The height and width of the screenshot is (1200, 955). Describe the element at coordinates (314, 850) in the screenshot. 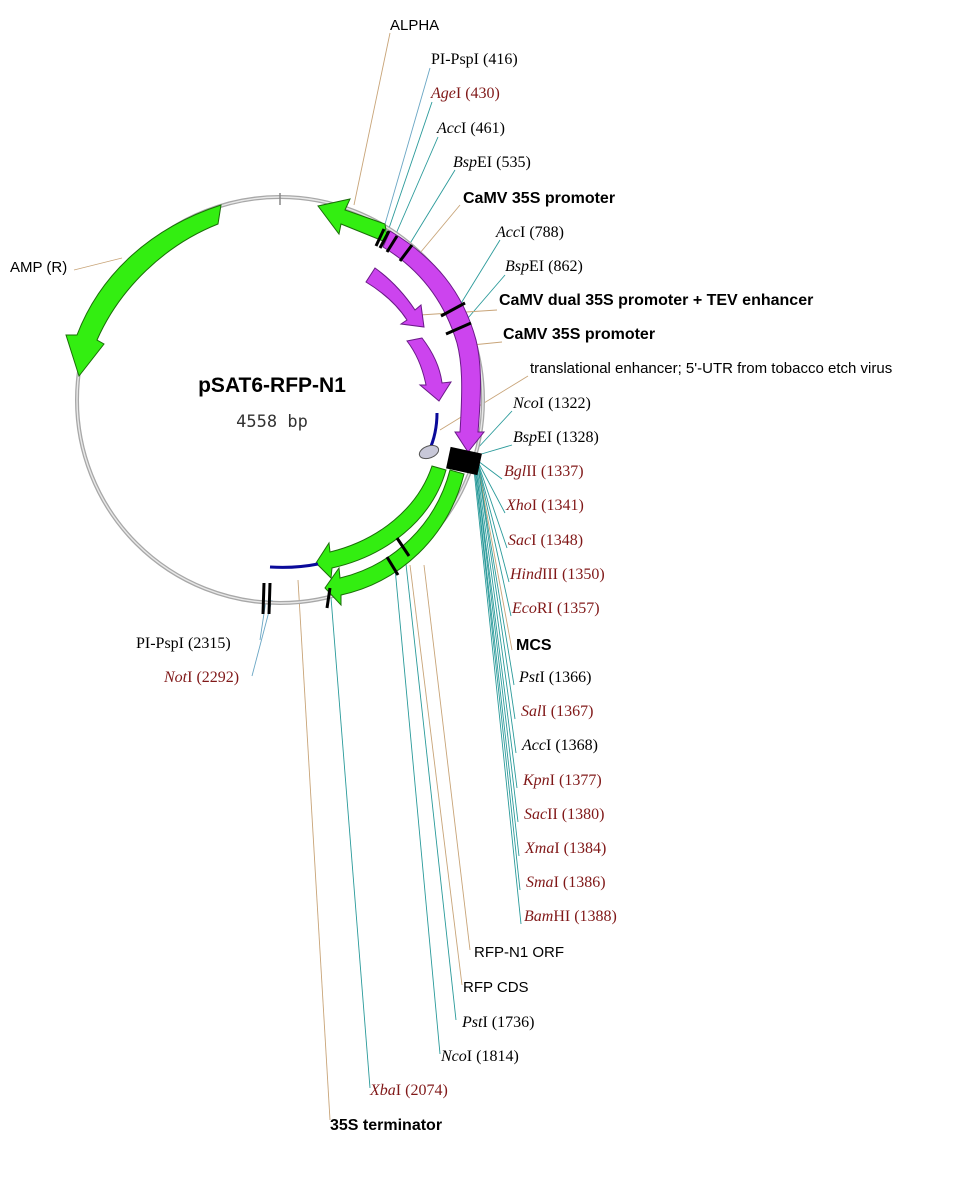

I see `leader-35s-terminator` at that location.